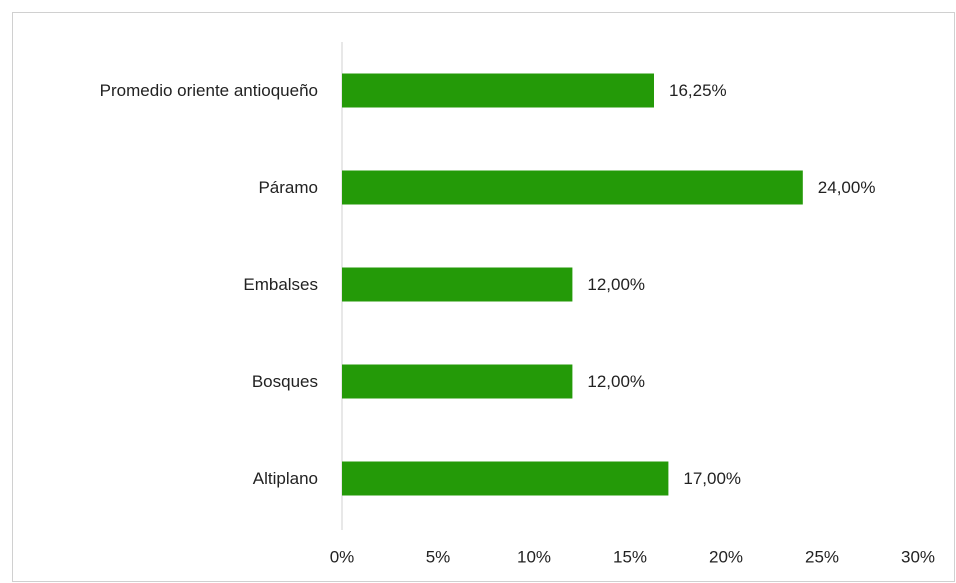 Image resolution: width=956 pixels, height=583 pixels. What do you see at coordinates (534, 556) in the screenshot?
I see `x-tick-label: 10%` at bounding box center [534, 556].